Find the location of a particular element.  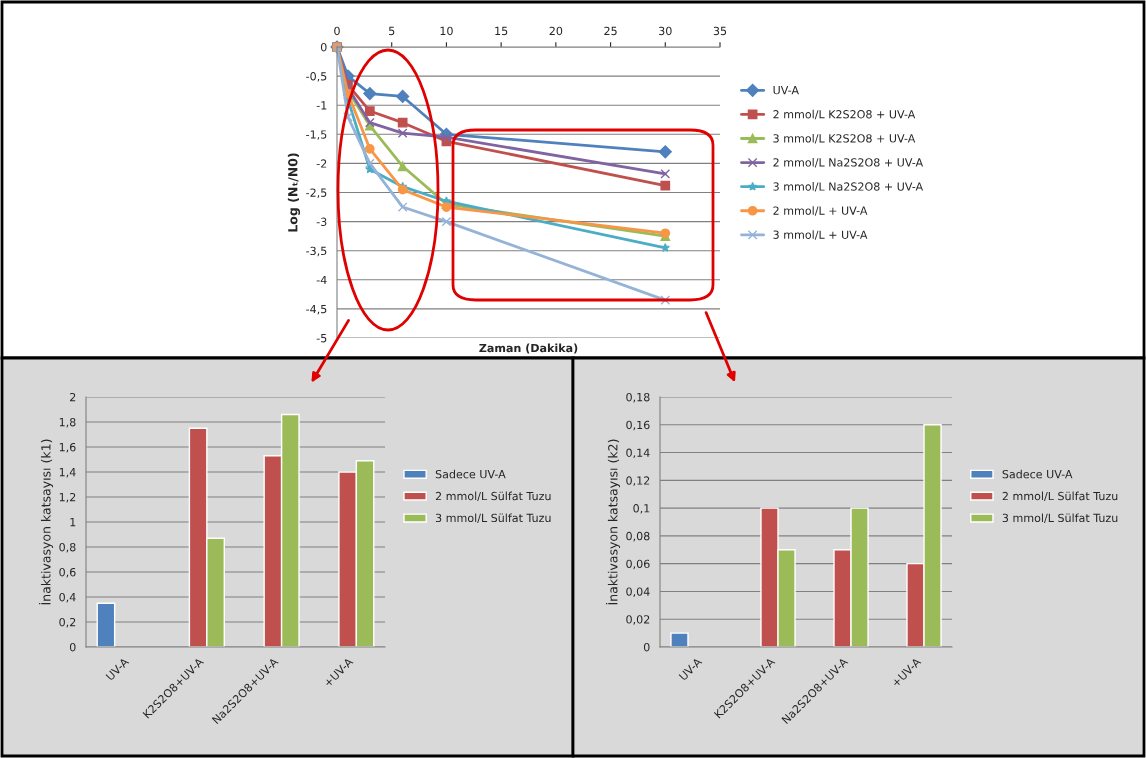

x-tick-label: 10 is located at coordinates (446, 31).